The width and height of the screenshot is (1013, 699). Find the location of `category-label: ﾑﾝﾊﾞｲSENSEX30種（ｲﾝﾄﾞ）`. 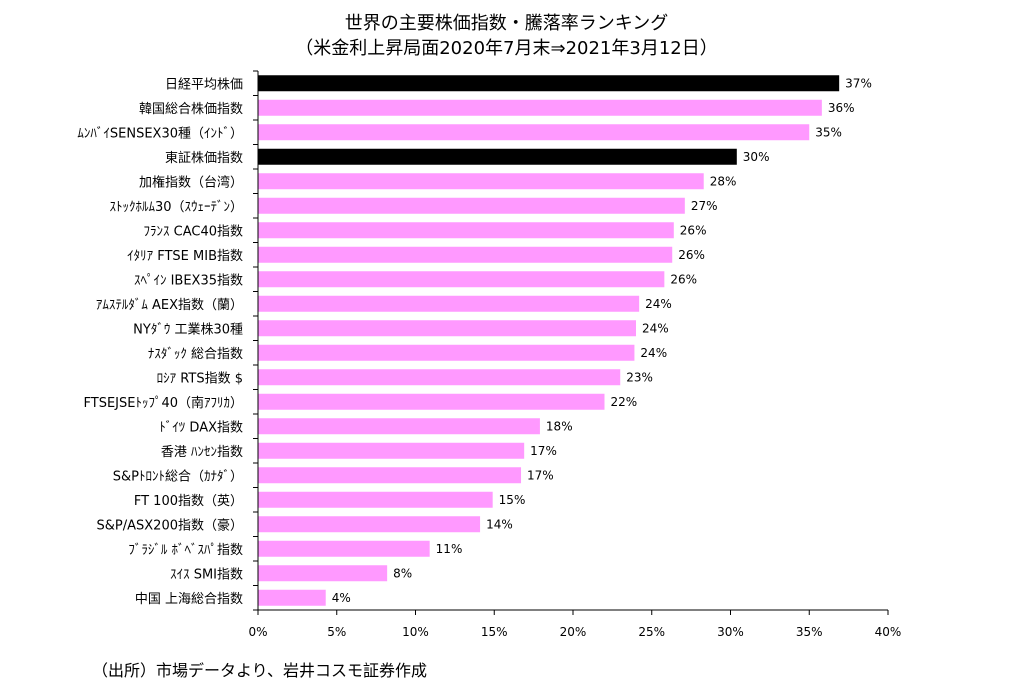

category-label: ﾑﾝﾊﾞｲSENSEX30種（ｲﾝﾄﾞ） is located at coordinates (160, 133).